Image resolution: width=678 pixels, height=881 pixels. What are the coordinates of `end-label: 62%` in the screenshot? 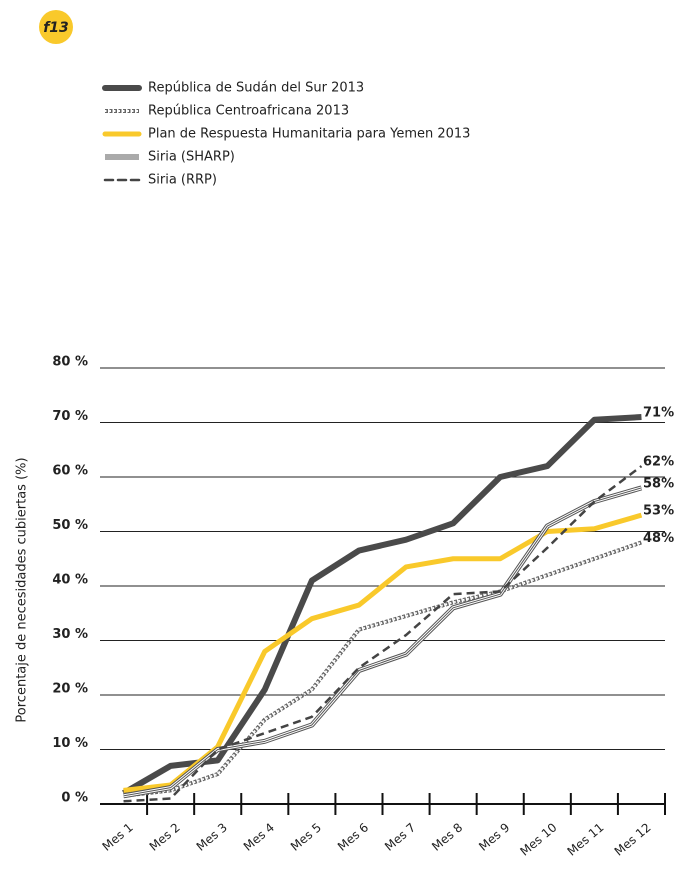 It's located at (658, 462).